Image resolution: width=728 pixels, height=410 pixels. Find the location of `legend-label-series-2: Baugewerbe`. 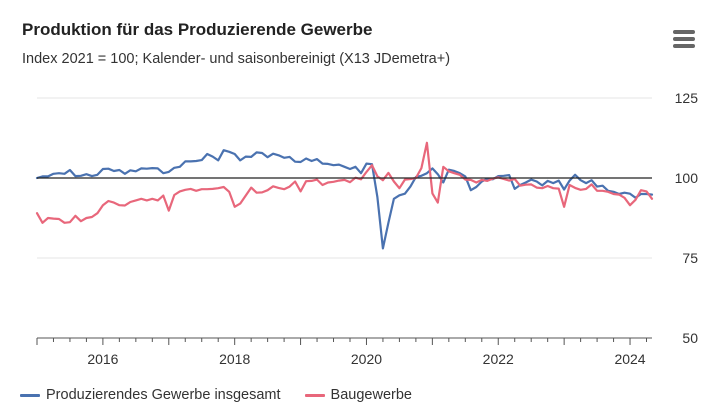

legend-label-series-2: Baugewerbe is located at coordinates (371, 395).